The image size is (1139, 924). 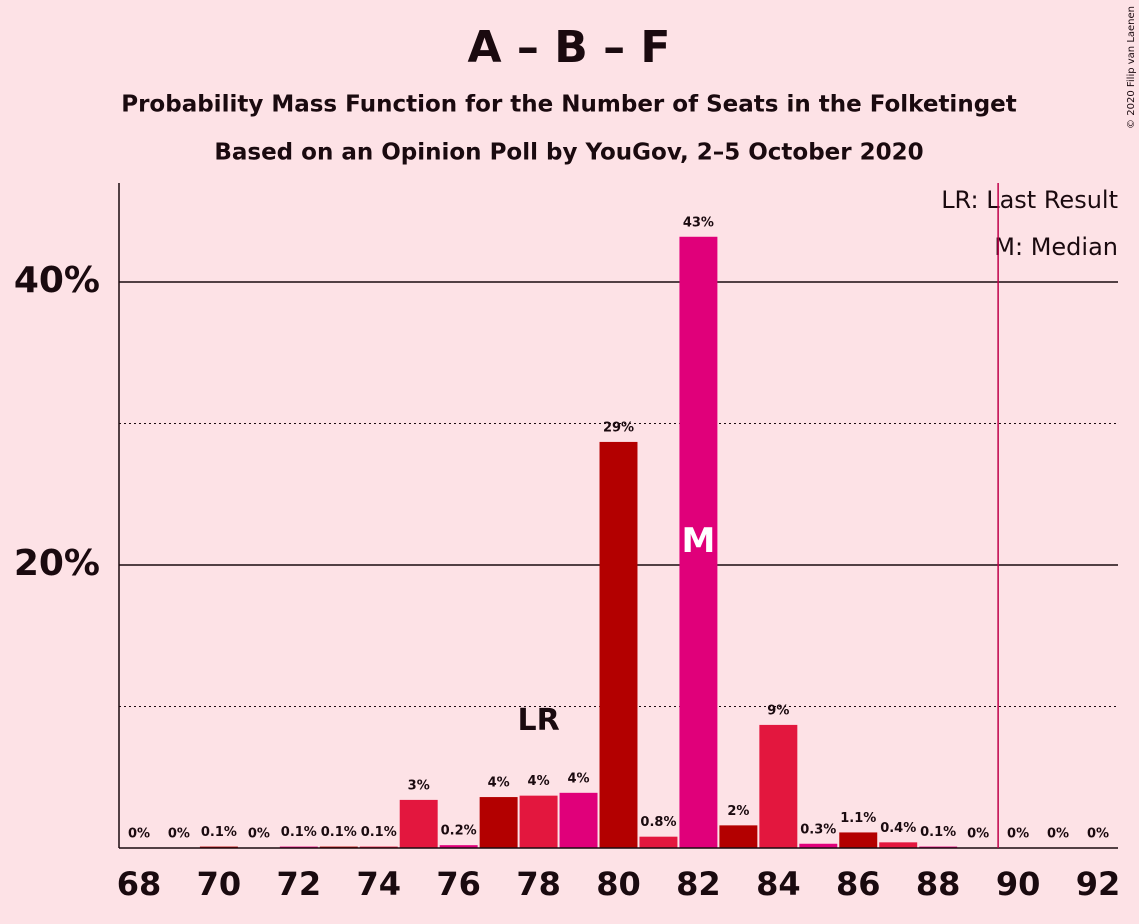 I want to click on chart-title: A – B – F, so click(x=569, y=47).